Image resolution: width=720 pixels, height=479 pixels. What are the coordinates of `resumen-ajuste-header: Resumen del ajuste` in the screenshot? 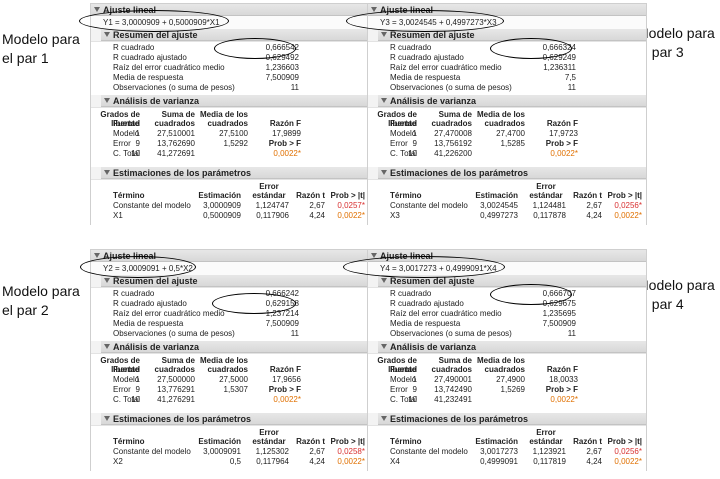 It's located at (235, 281).